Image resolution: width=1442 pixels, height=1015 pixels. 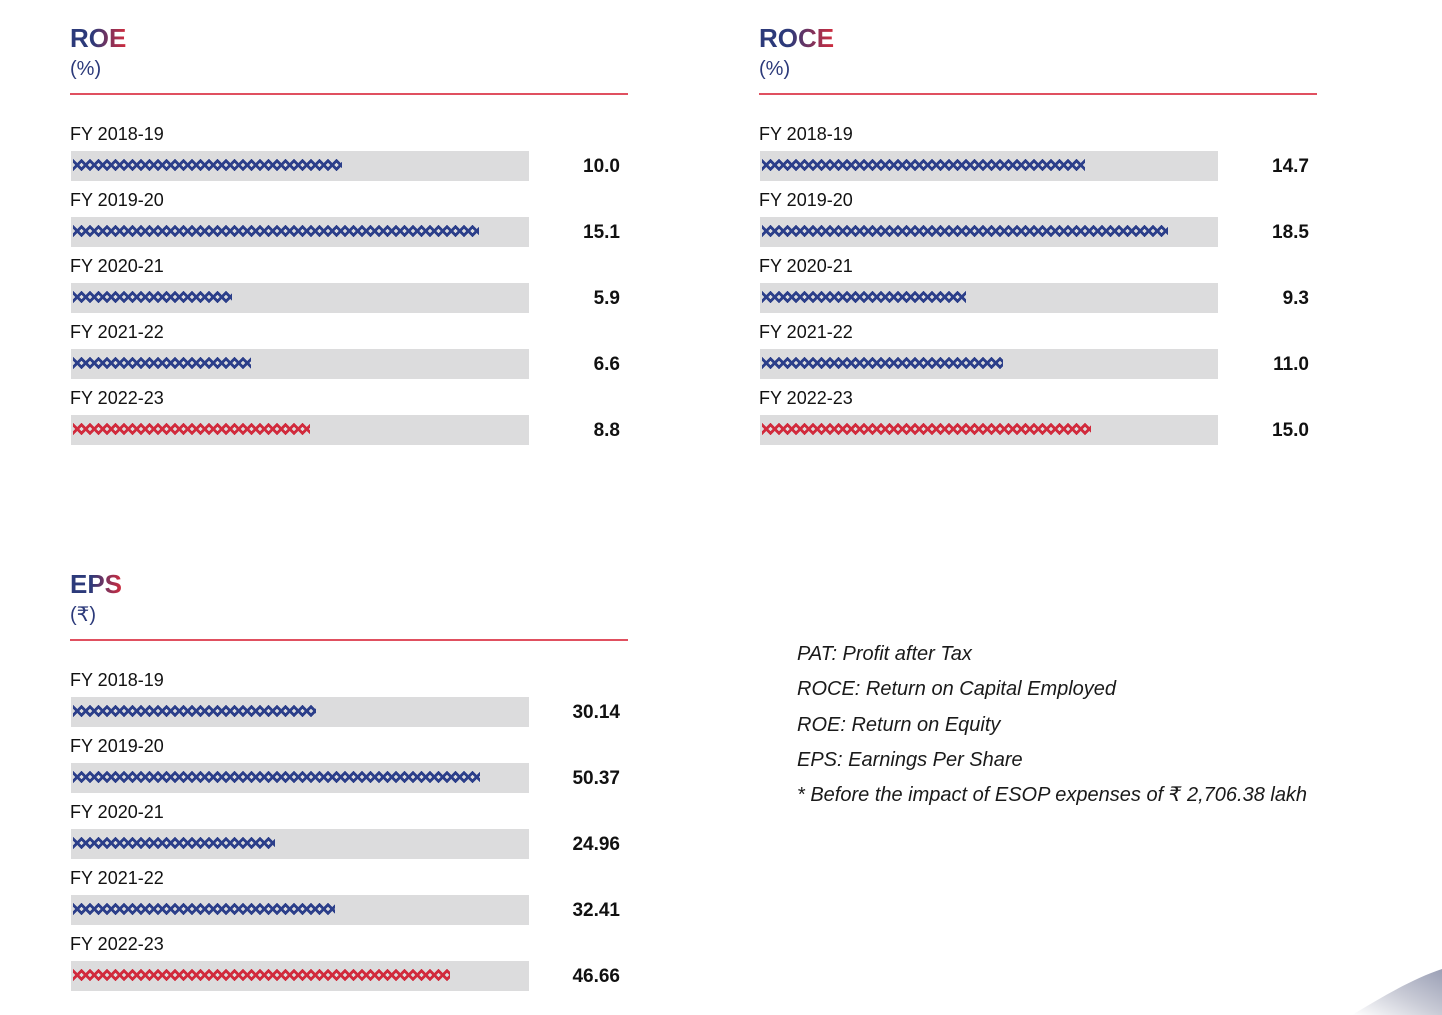 I want to click on value-label: 46.66, so click(x=596, y=976).